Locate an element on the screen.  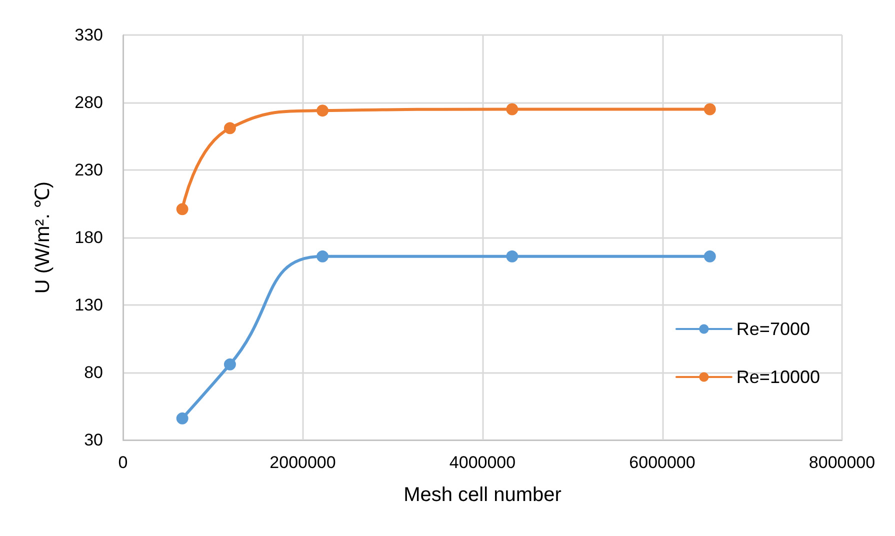
x-axis-title: Mesh cell number is located at coordinates (483, 495).